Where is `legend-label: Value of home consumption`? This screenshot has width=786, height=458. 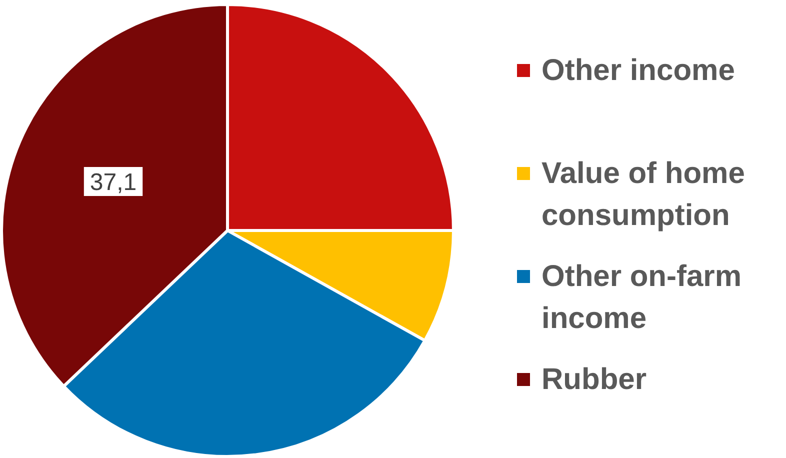
legend-label: Value of home consumption is located at coordinates (643, 194).